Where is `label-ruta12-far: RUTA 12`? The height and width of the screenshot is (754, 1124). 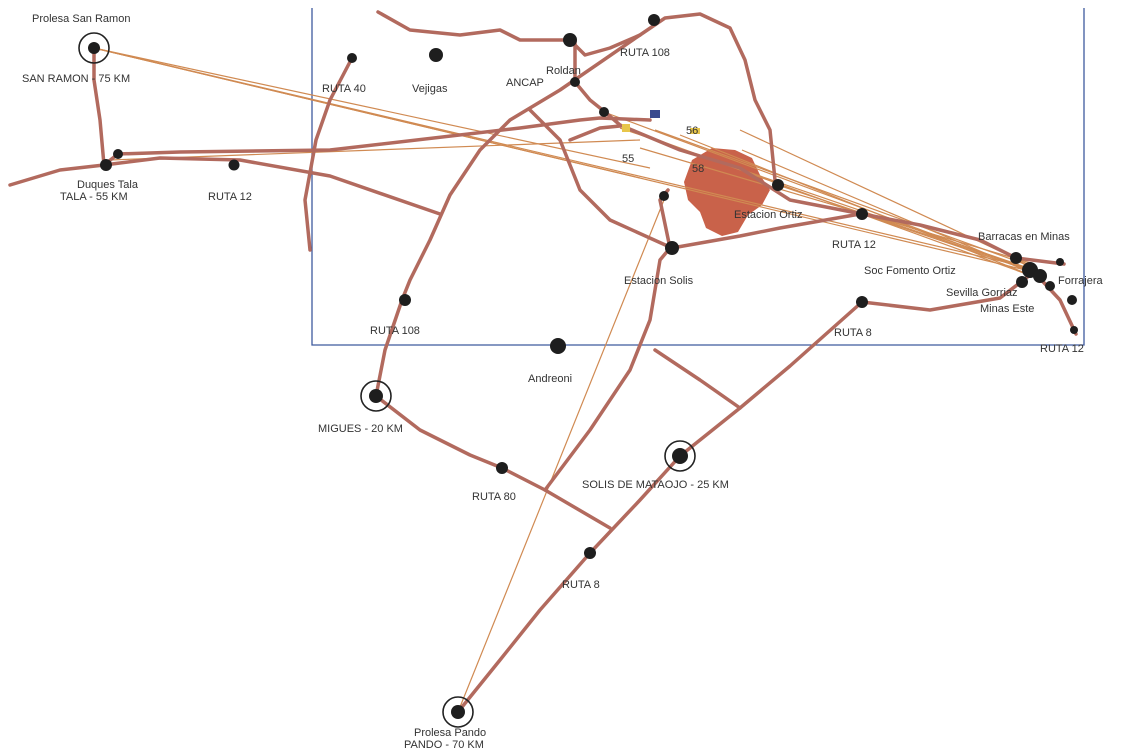 label-ruta12-far: RUTA 12 is located at coordinates (1062, 349).